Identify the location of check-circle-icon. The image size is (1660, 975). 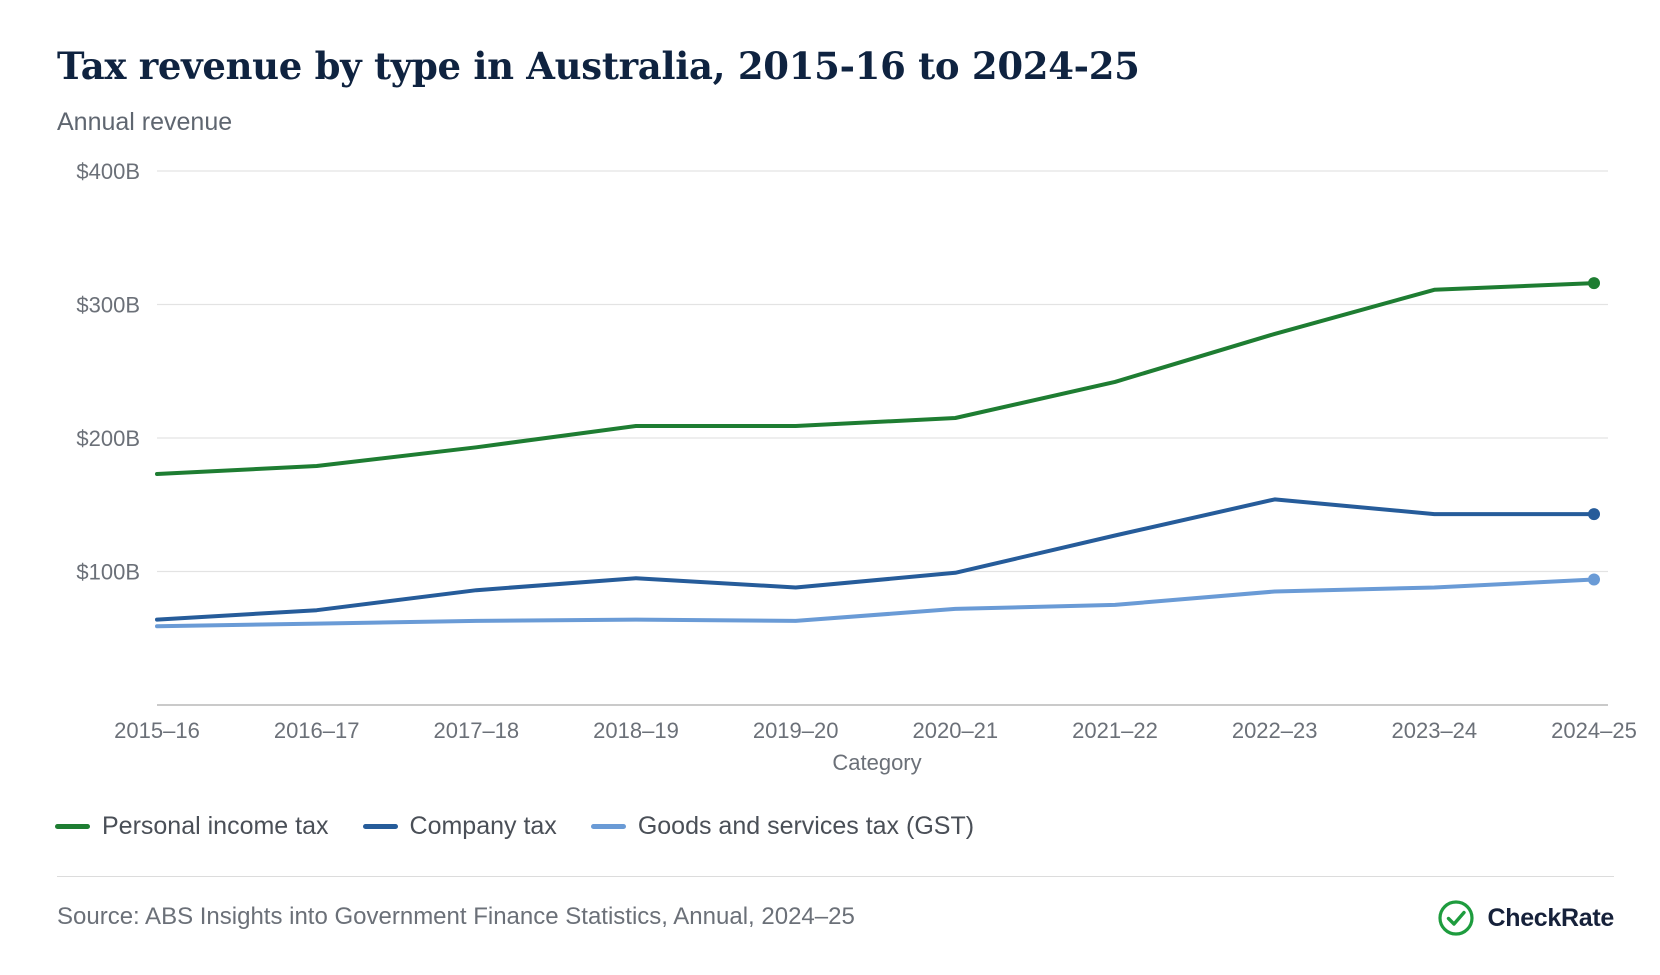
(1456, 918).